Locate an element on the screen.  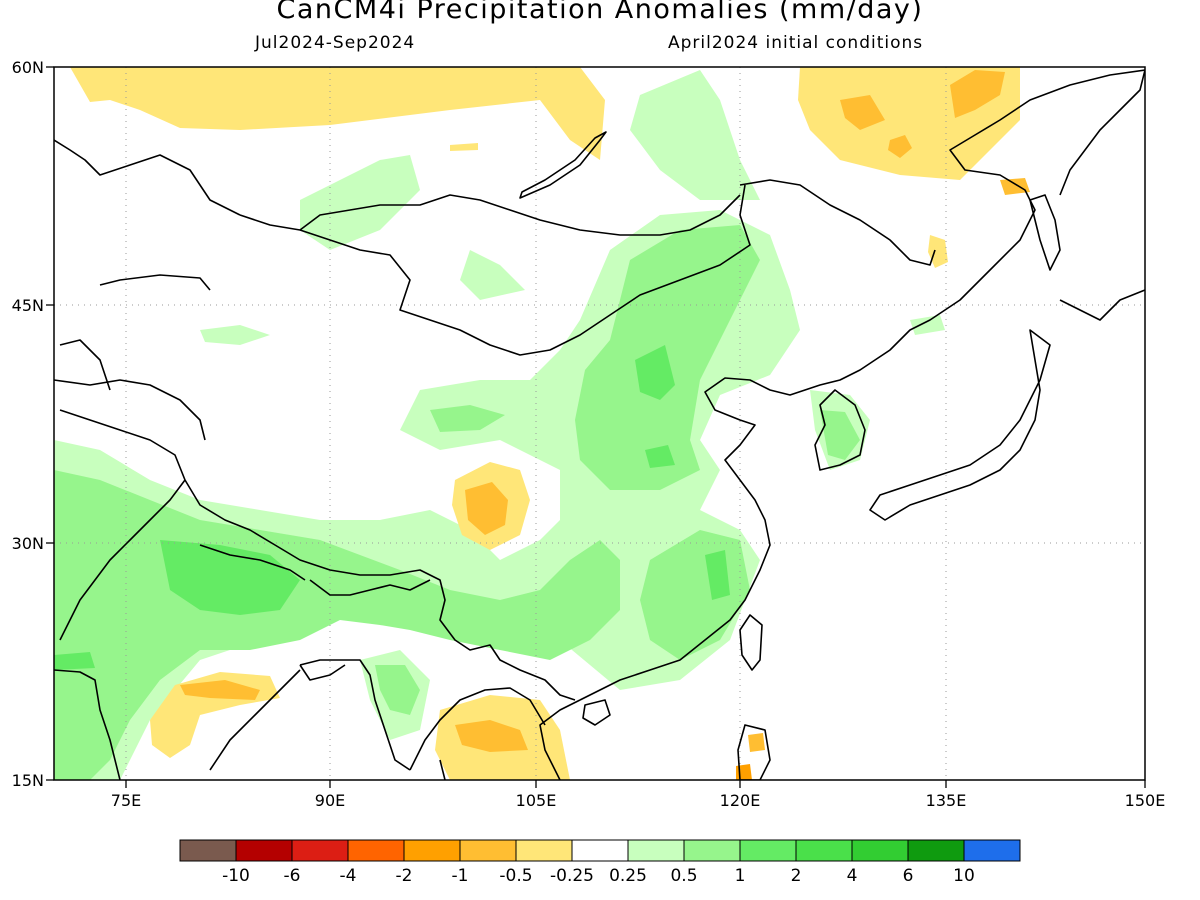
lat-label: 45N is located at coordinates (28, 305).